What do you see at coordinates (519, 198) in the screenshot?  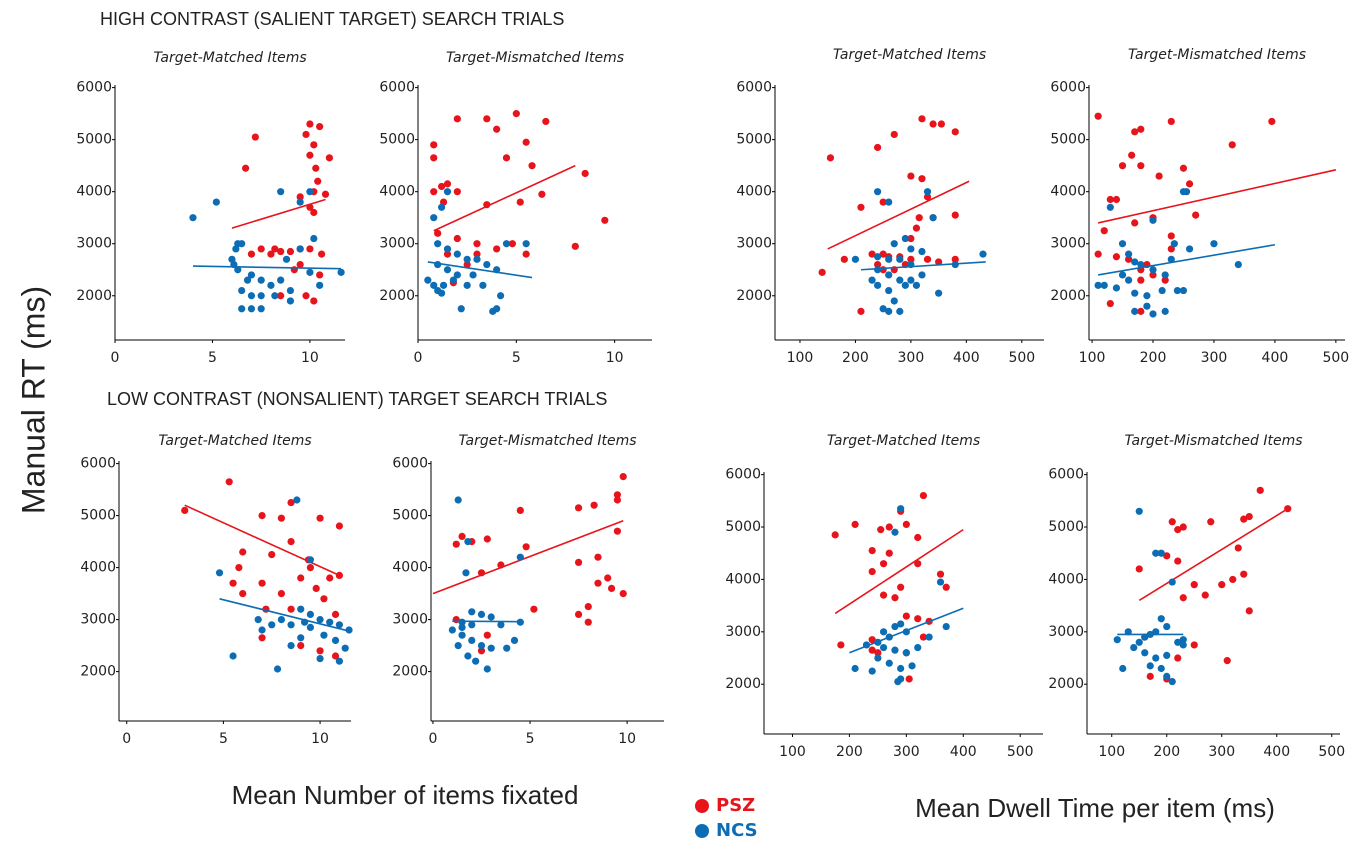 I see `series: PSZ` at bounding box center [519, 198].